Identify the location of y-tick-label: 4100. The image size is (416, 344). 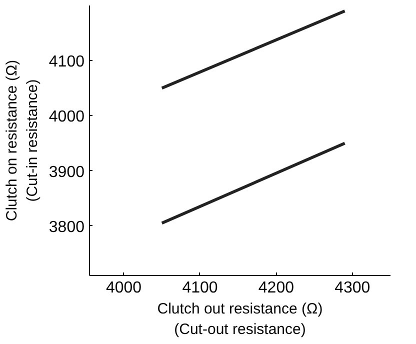
(66, 62).